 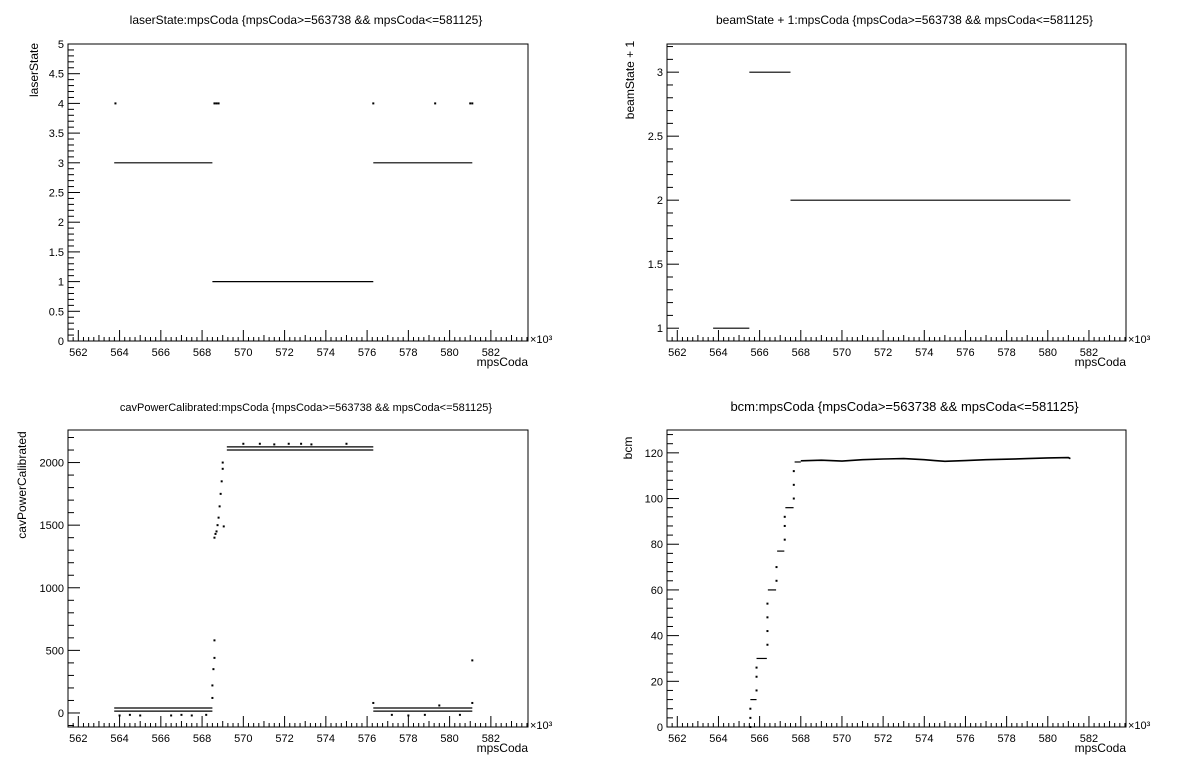 What do you see at coordinates (842, 353) in the screenshot?
I see `chart-2-x-tick-label: 570` at bounding box center [842, 353].